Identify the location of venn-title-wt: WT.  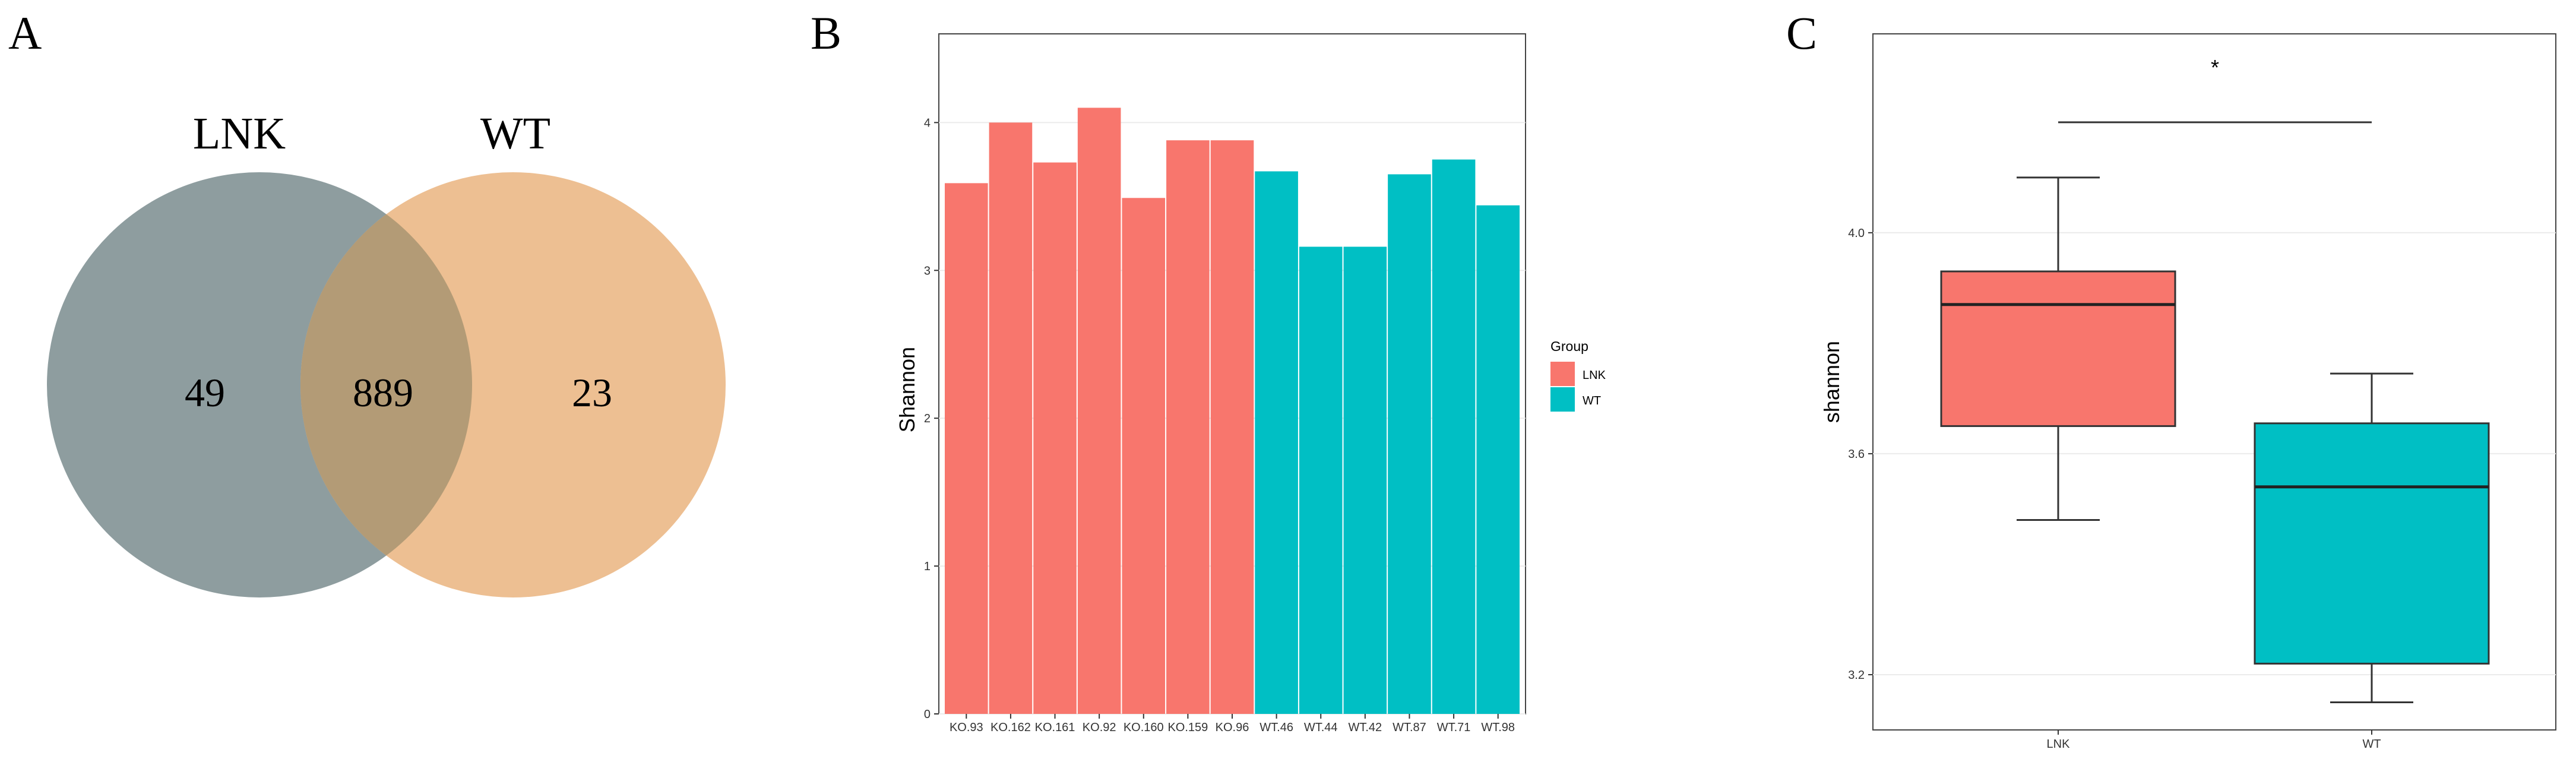
(515, 134).